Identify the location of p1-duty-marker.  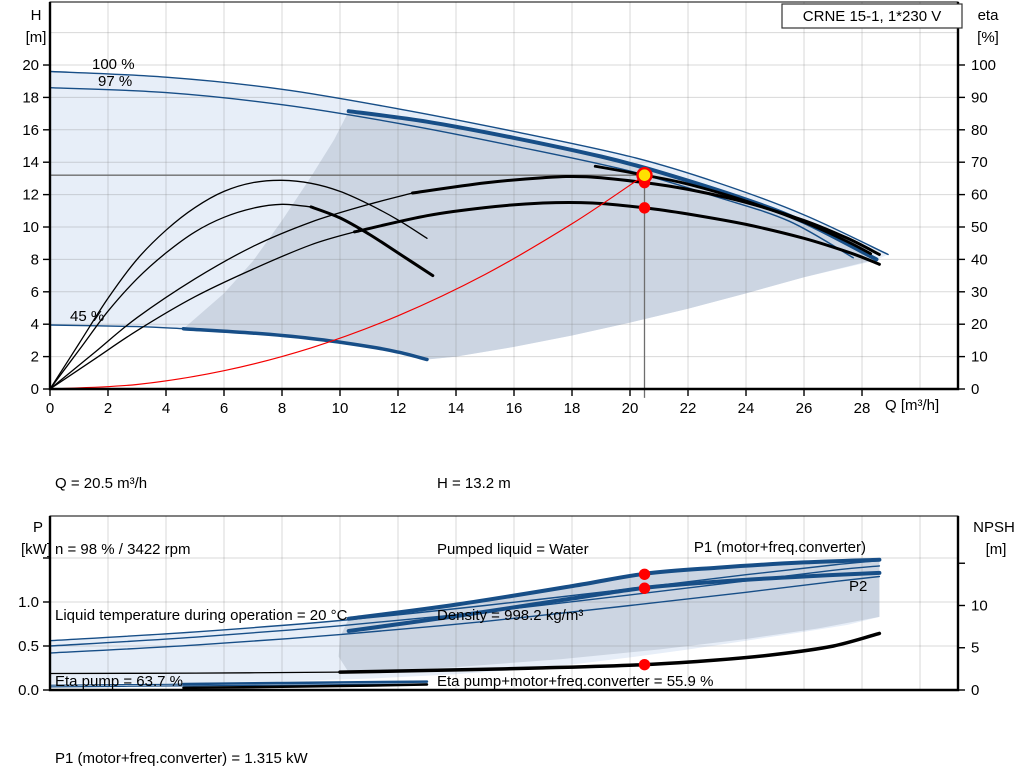
(644, 574).